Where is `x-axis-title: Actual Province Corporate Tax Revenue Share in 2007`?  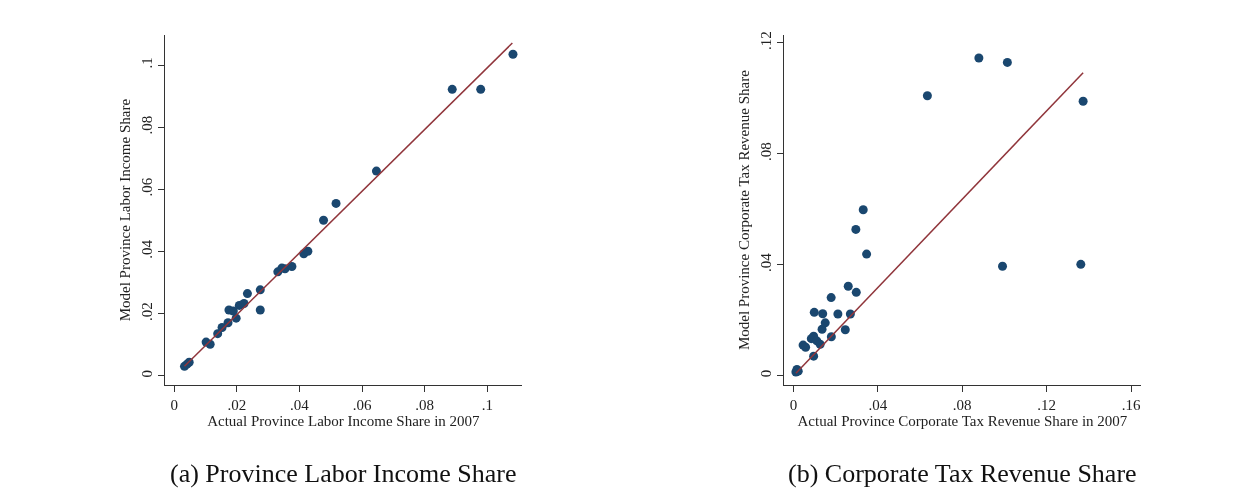 x-axis-title: Actual Province Corporate Tax Revenue Share in 2007 is located at coordinates (962, 421).